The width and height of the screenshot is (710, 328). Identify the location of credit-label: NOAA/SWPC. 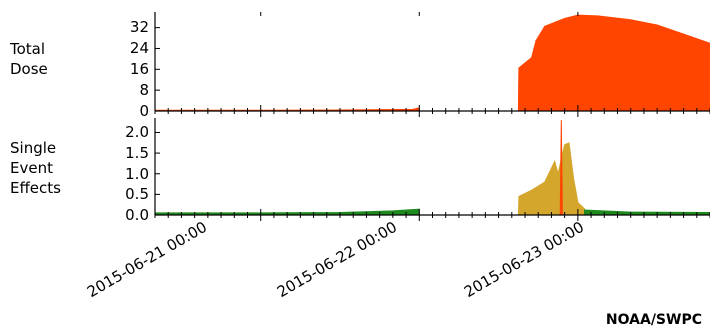
(654, 320).